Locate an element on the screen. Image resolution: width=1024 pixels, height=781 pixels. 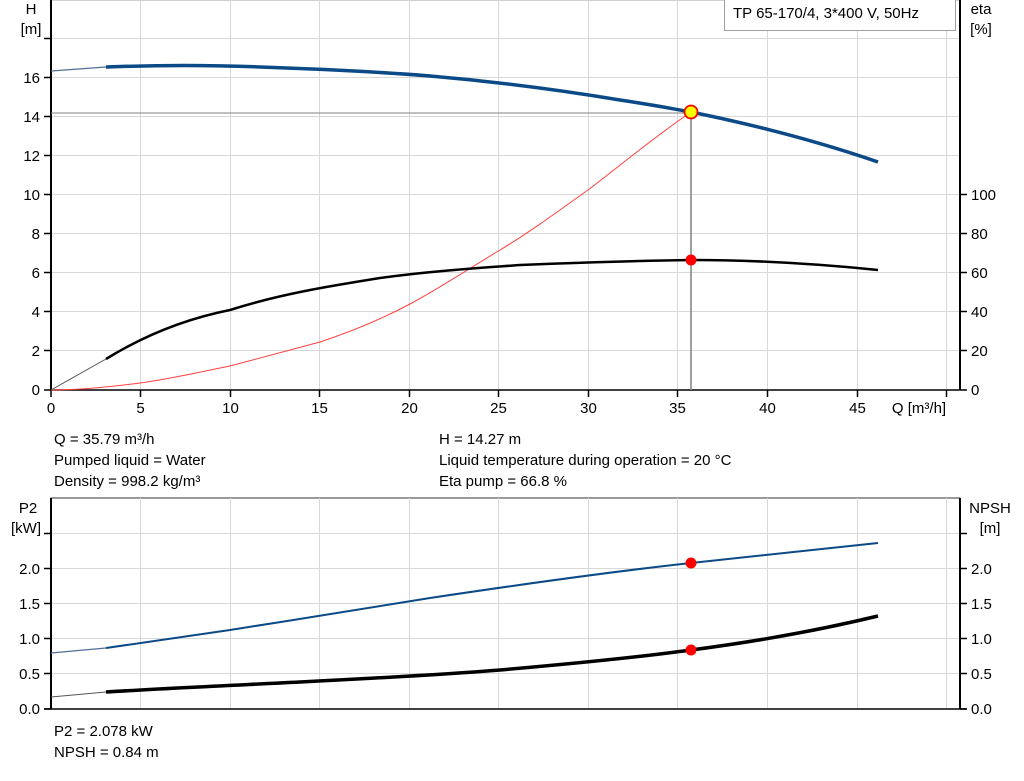
bottom-info: P2 = 2.078 kW NPSH = 0.84 m is located at coordinates (106, 742).